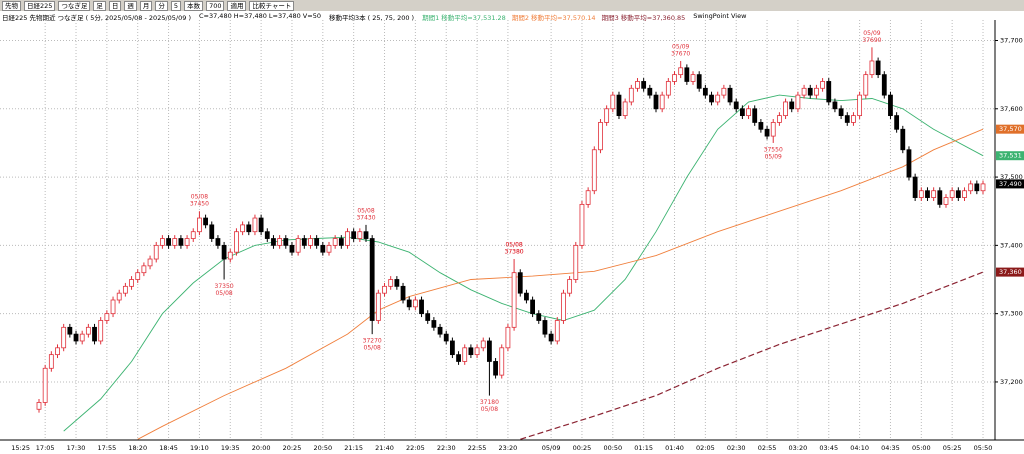 This screenshot has width=1024, height=454. I want to click on toolbar-item: 先物, so click(11, 5).